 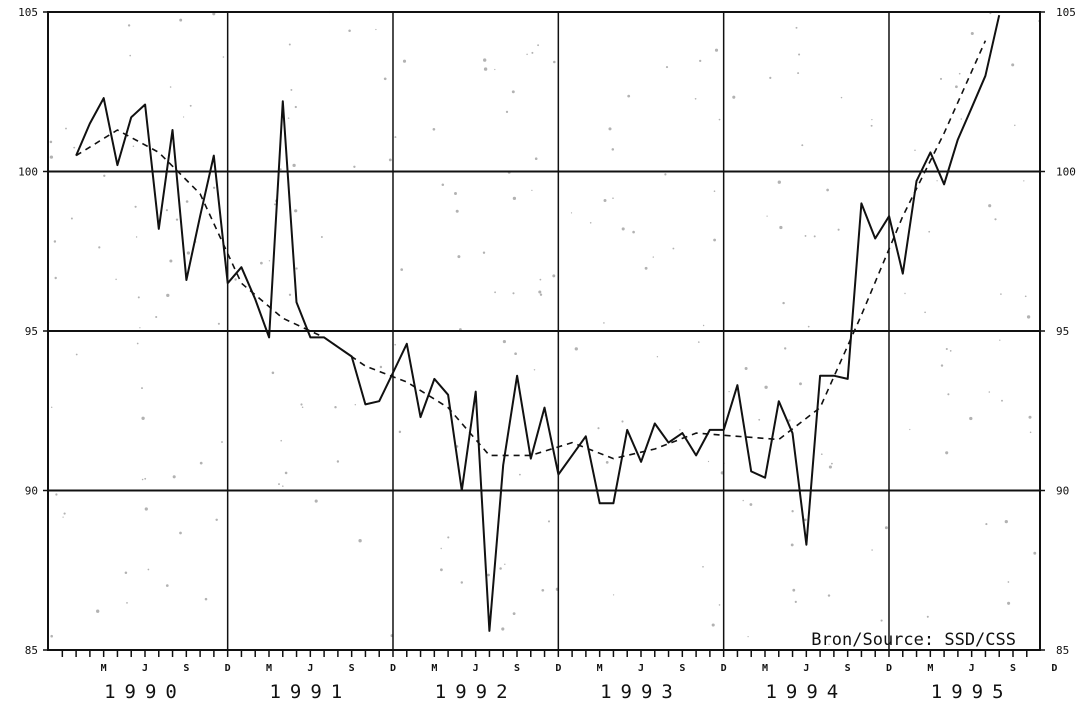 What do you see at coordinates (517, 668) in the screenshot?
I see `month-tick-label: S` at bounding box center [517, 668].